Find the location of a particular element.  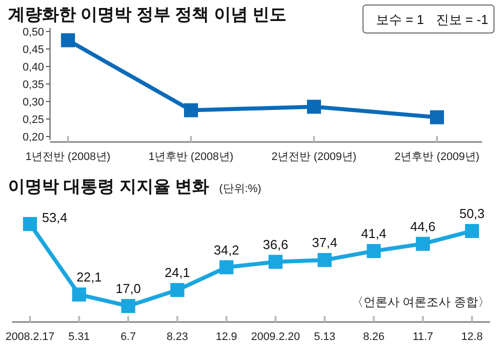

y-tick-label: 0,30 is located at coordinates (33, 102).